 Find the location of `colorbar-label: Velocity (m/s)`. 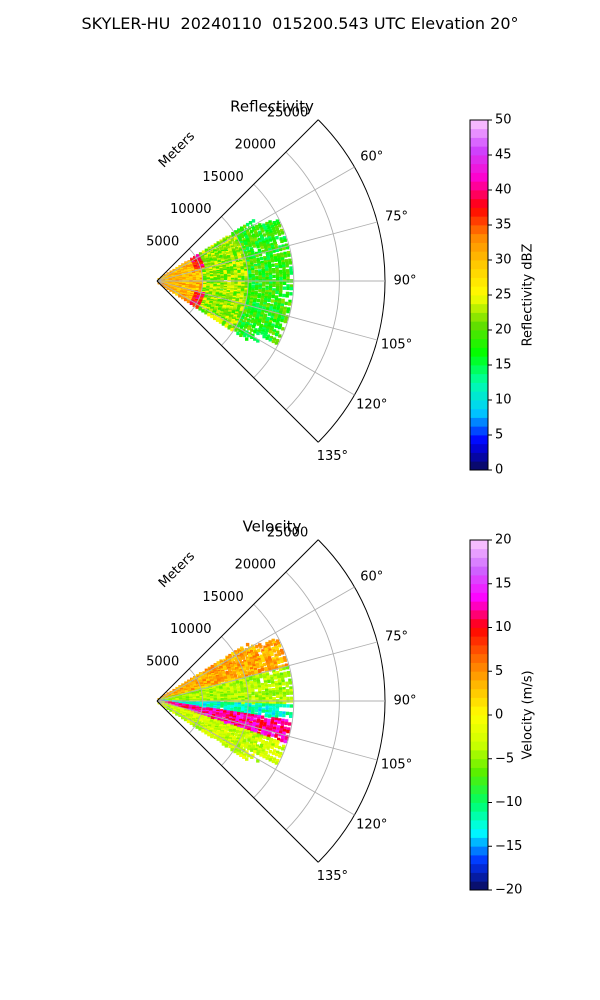

colorbar-label: Velocity (m/s) is located at coordinates (528, 714).